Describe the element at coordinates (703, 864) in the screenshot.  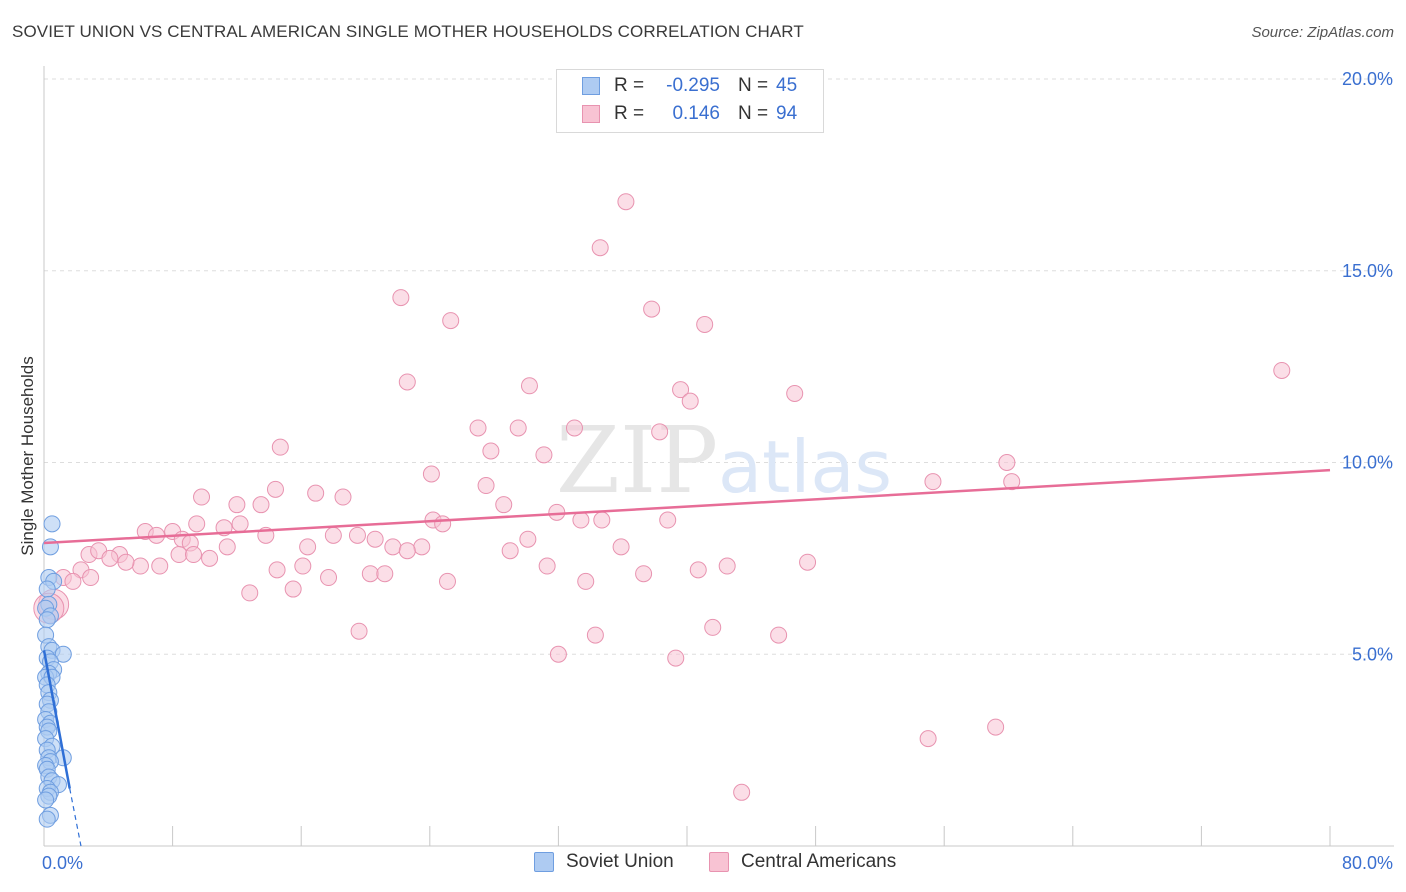
I see `series-legend: Soviet Union Central Americans` at that location.